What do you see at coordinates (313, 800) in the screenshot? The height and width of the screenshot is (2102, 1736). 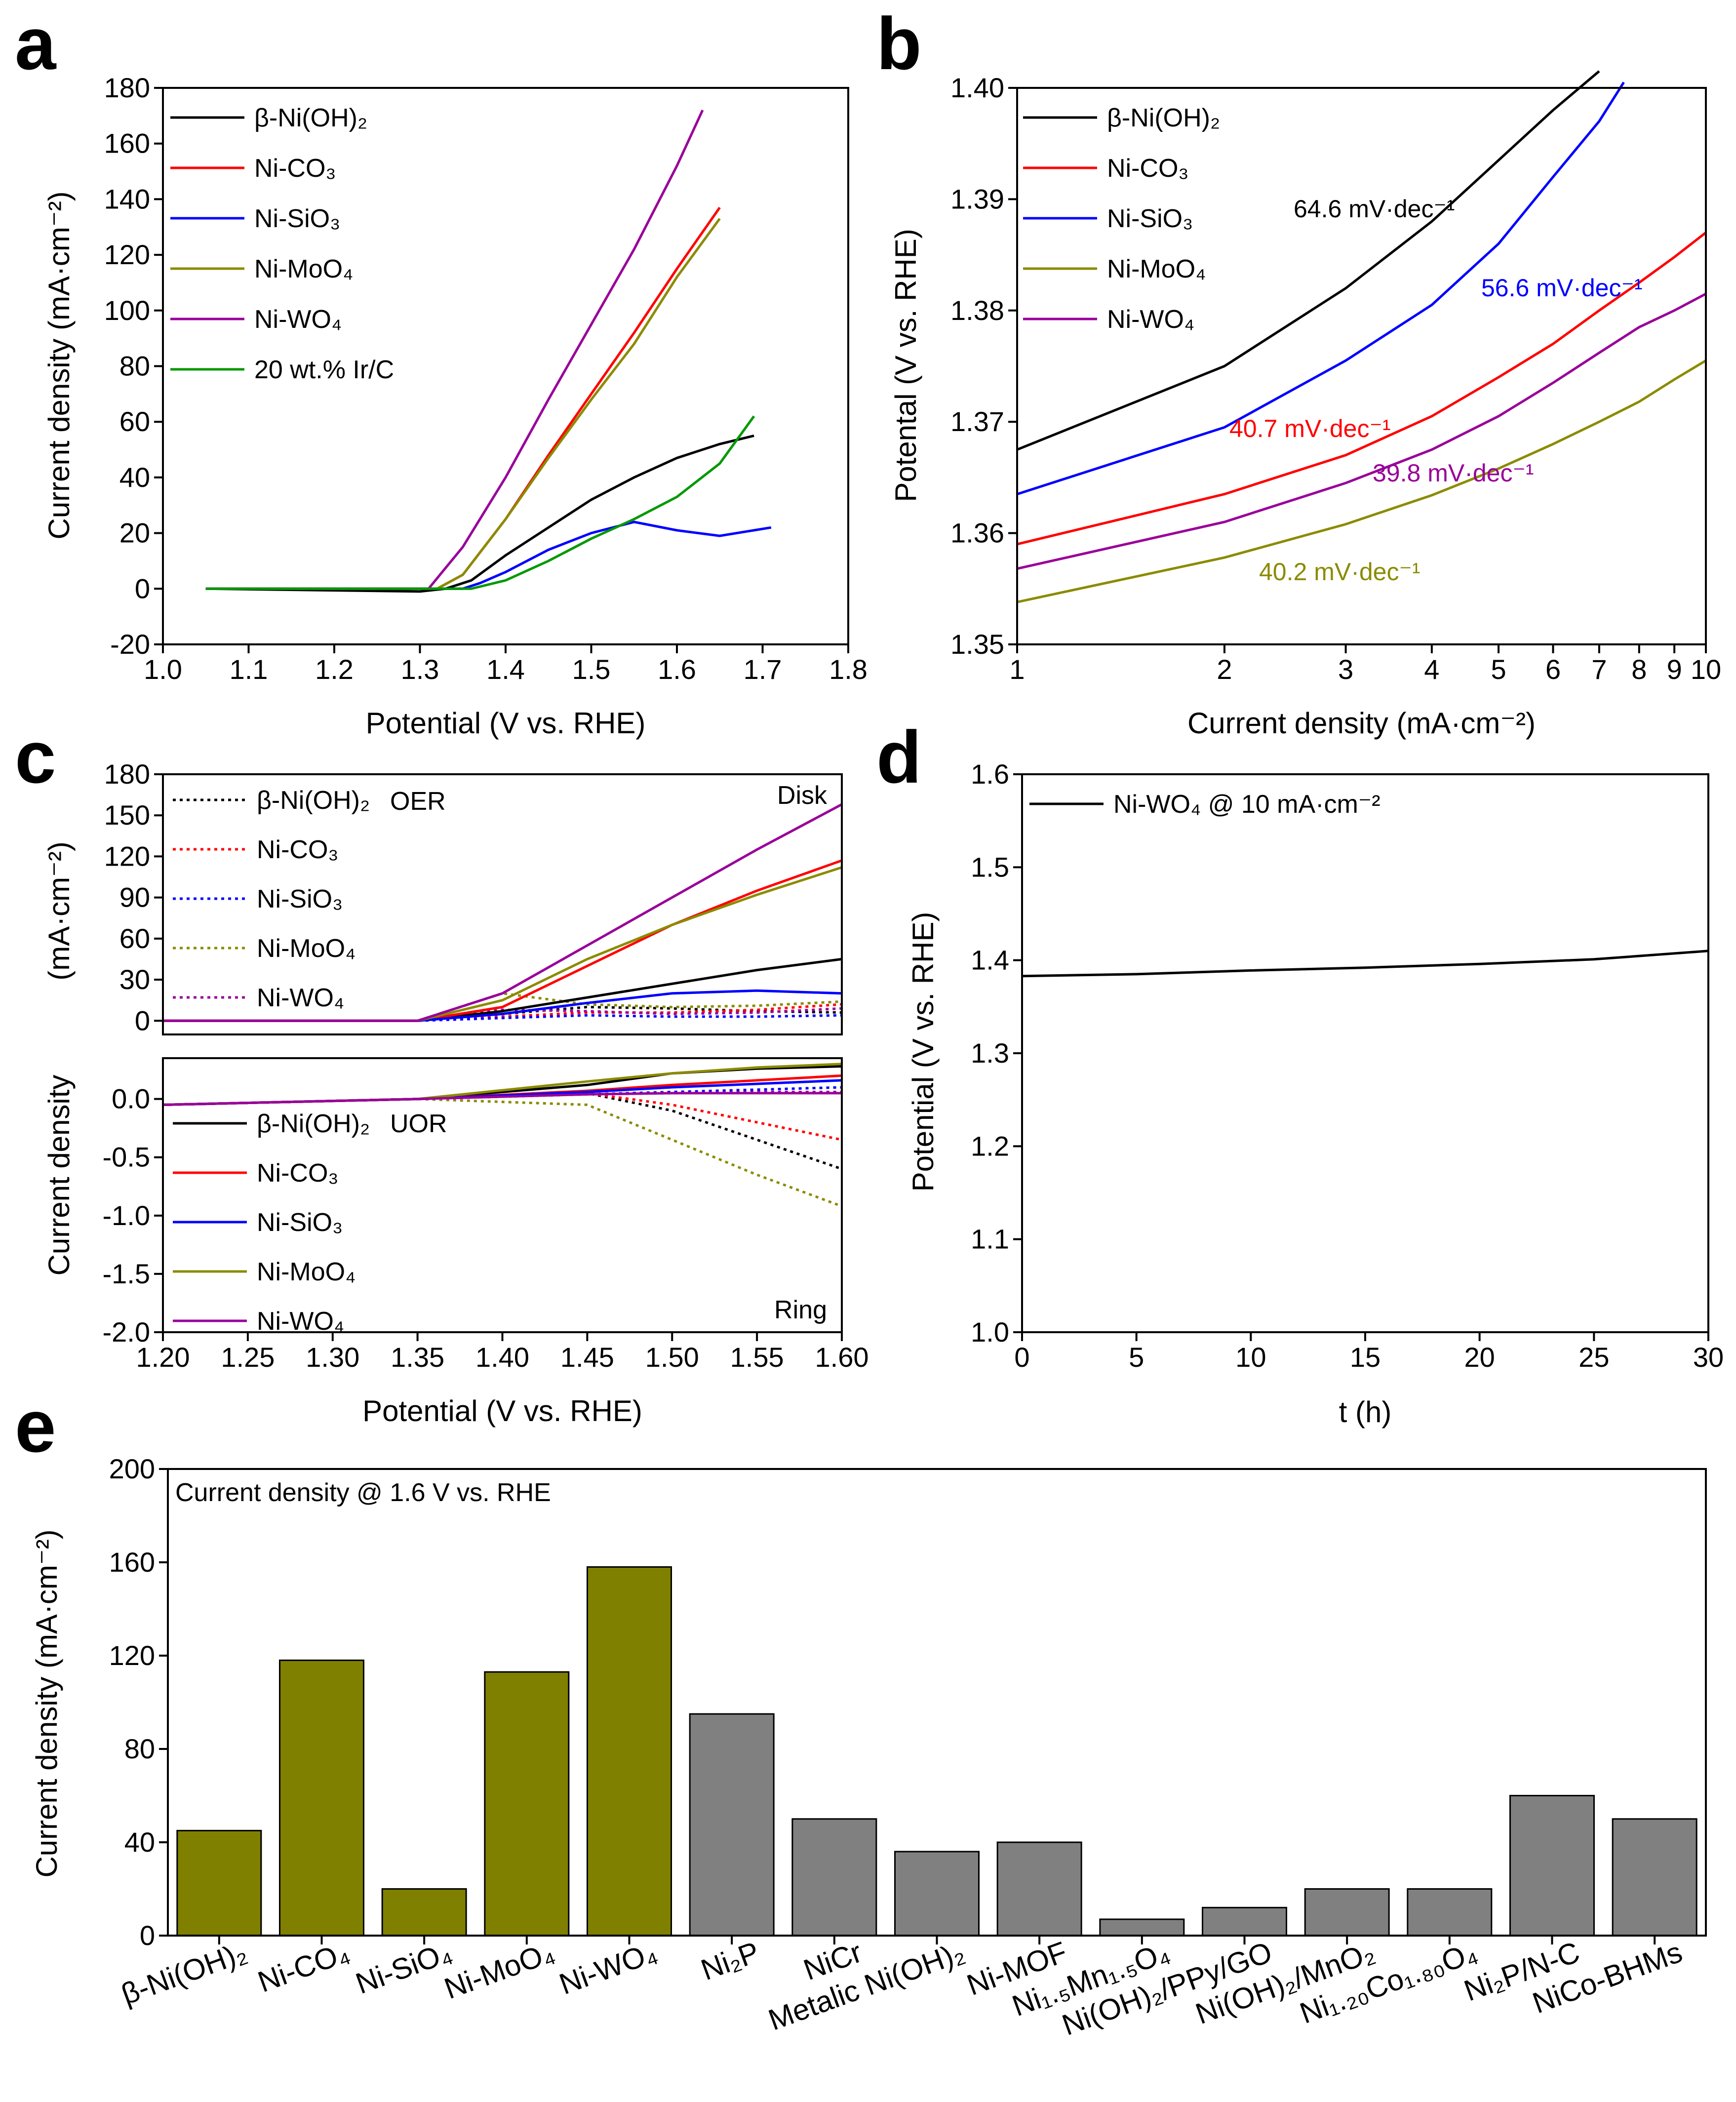 I see `panel-c-disk-legend-label: β-Ni(OH)₂` at bounding box center [313, 800].